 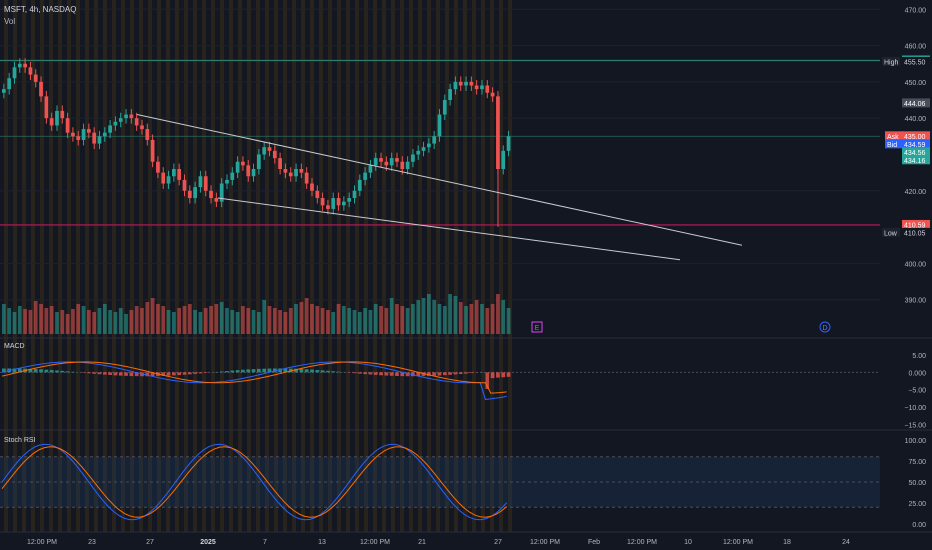 What do you see at coordinates (537, 327) in the screenshot?
I see `earnings-marker` at bounding box center [537, 327].